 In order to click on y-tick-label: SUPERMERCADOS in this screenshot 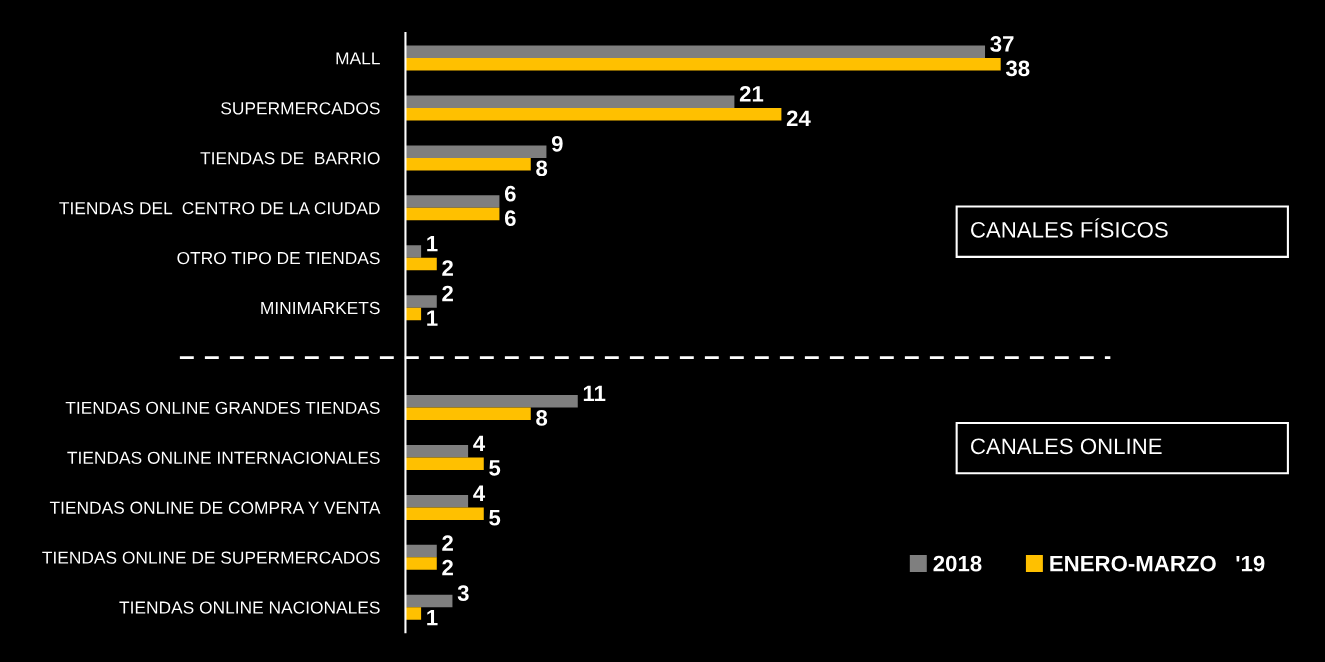, I will do `click(300, 108)`.